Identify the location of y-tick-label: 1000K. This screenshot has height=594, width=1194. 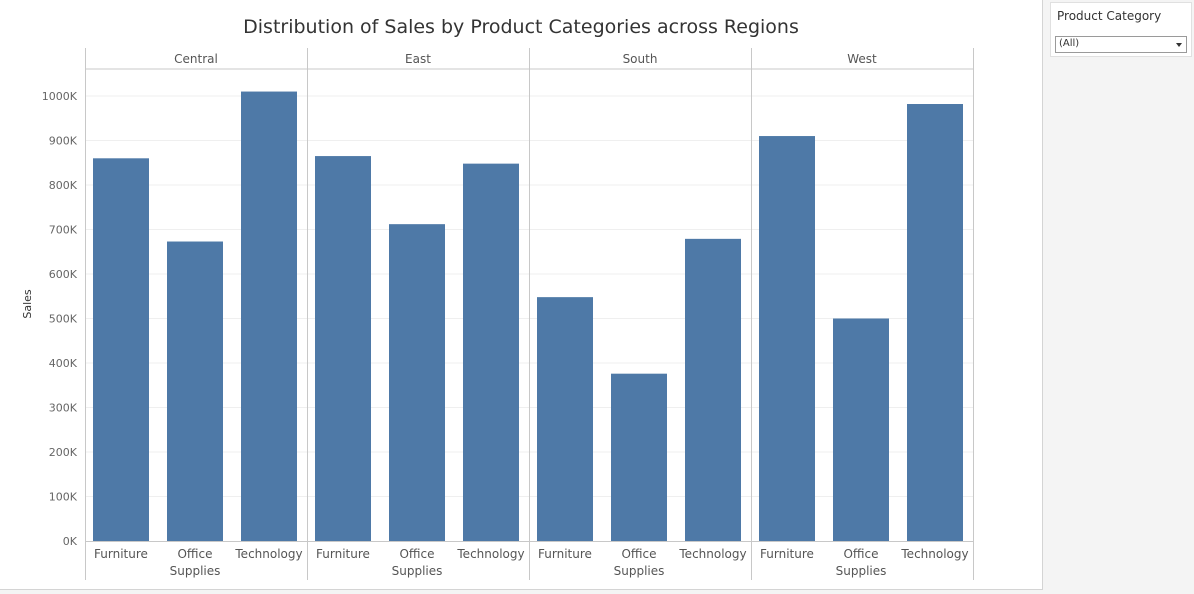
(60, 96).